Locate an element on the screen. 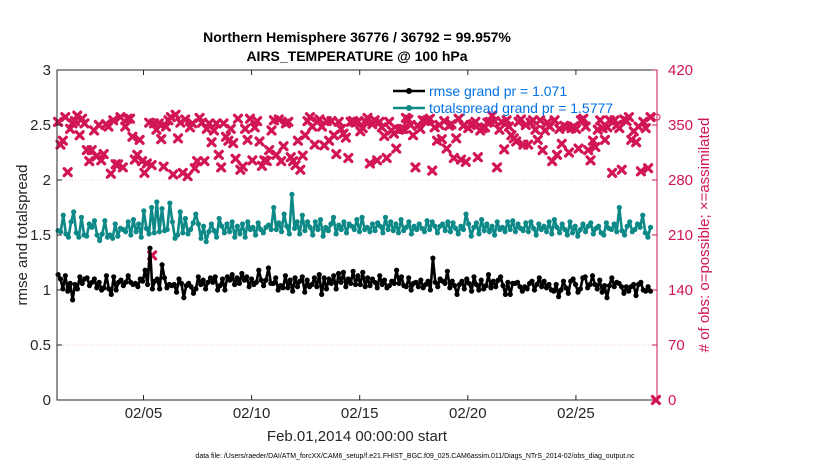  y-tick-label: 0.5 is located at coordinates (40, 345).